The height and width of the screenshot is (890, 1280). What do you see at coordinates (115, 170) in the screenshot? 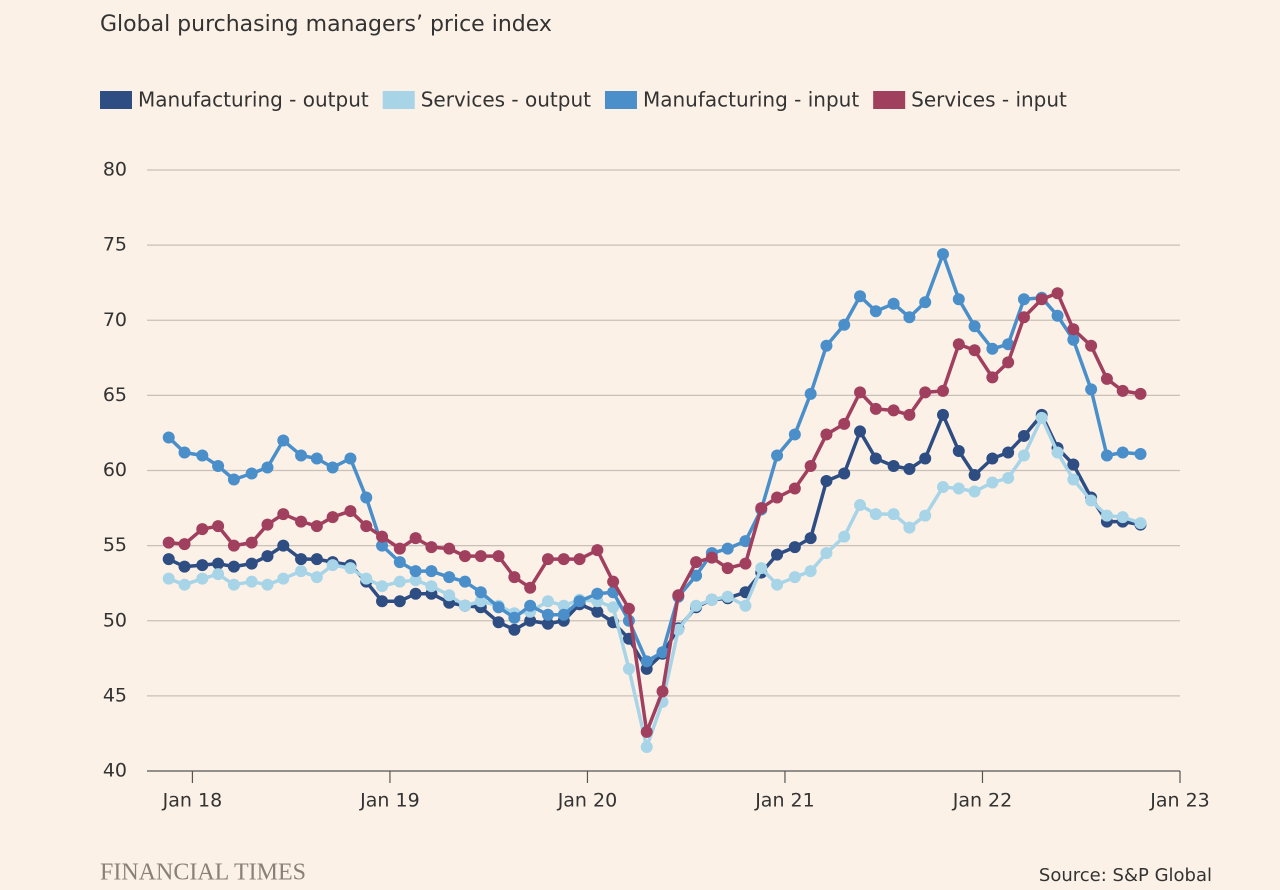
I see `y-tick-label: 80` at bounding box center [115, 170].